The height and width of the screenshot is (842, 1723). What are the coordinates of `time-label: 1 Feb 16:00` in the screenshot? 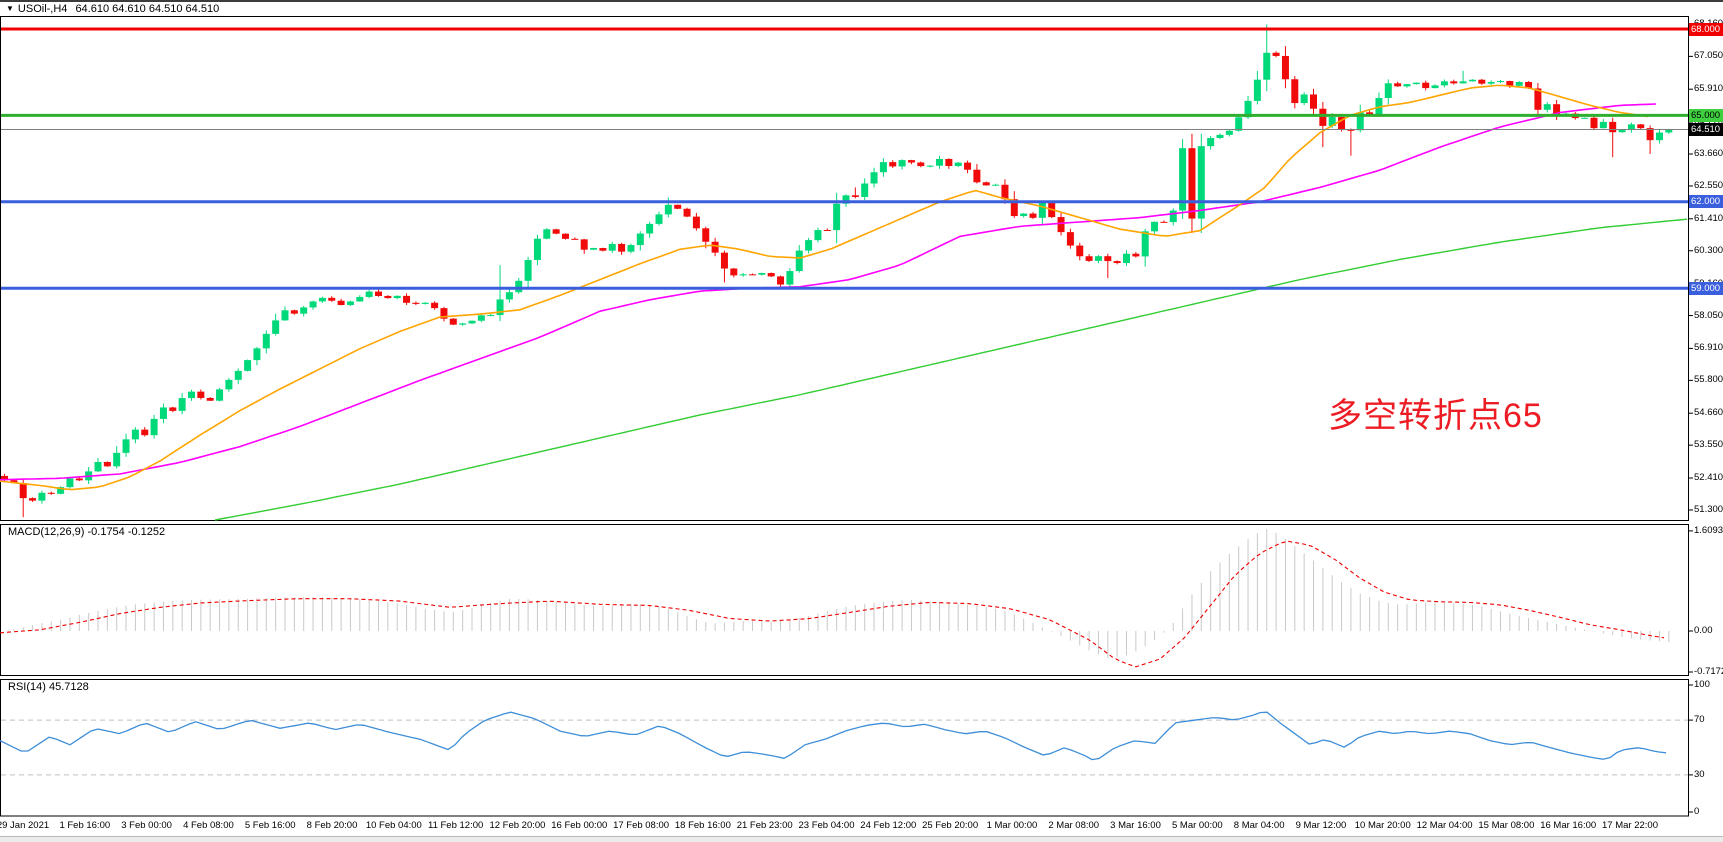 It's located at (85, 825).